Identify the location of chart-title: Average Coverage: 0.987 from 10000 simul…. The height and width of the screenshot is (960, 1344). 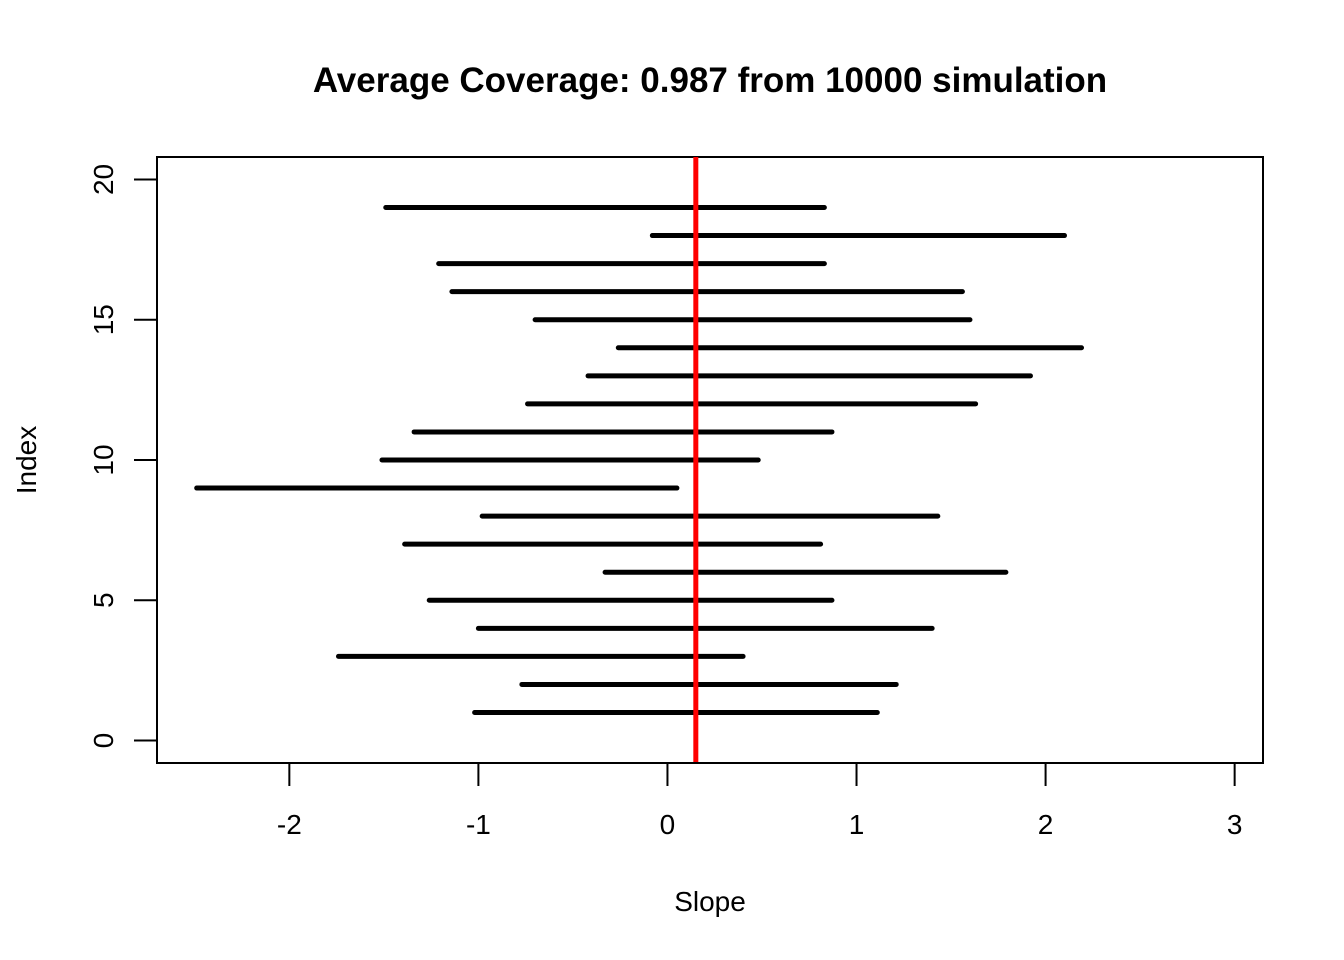
(710, 80).